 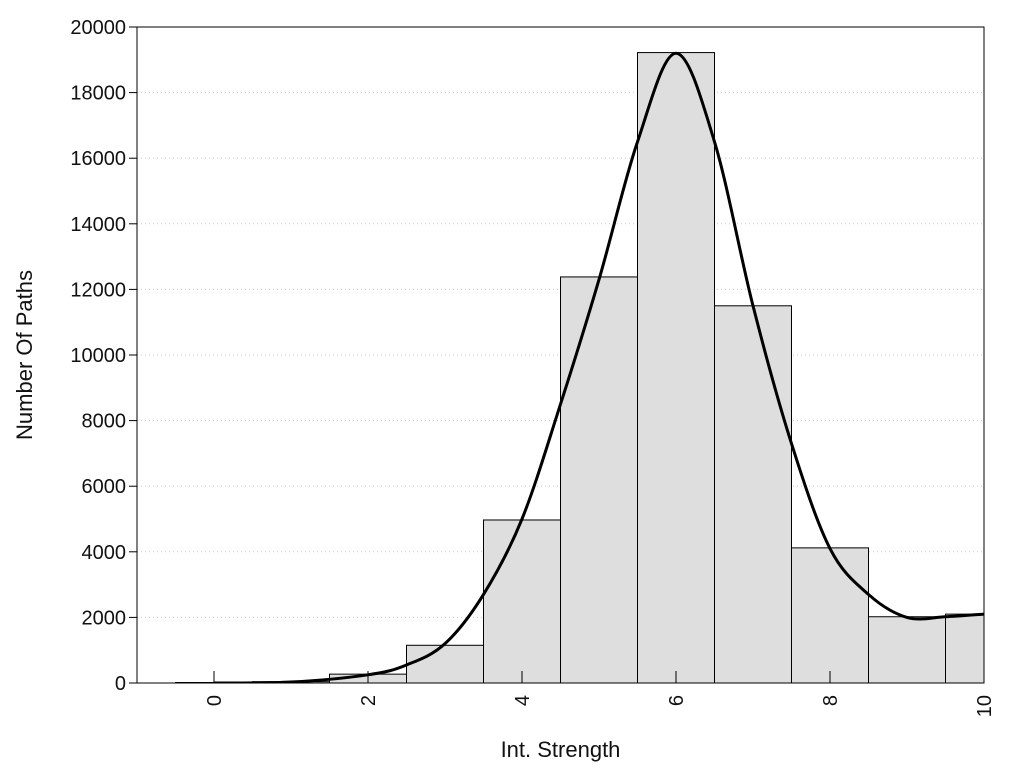 I want to click on y-tick-label: 2000, so click(x=104, y=618).